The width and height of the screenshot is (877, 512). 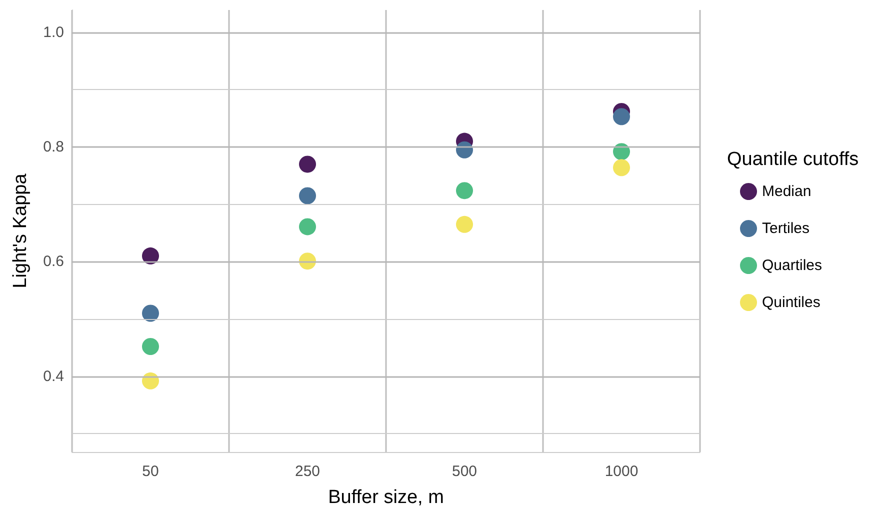 I want to click on y-axis-title: Light's Kappa, so click(x=20, y=230).